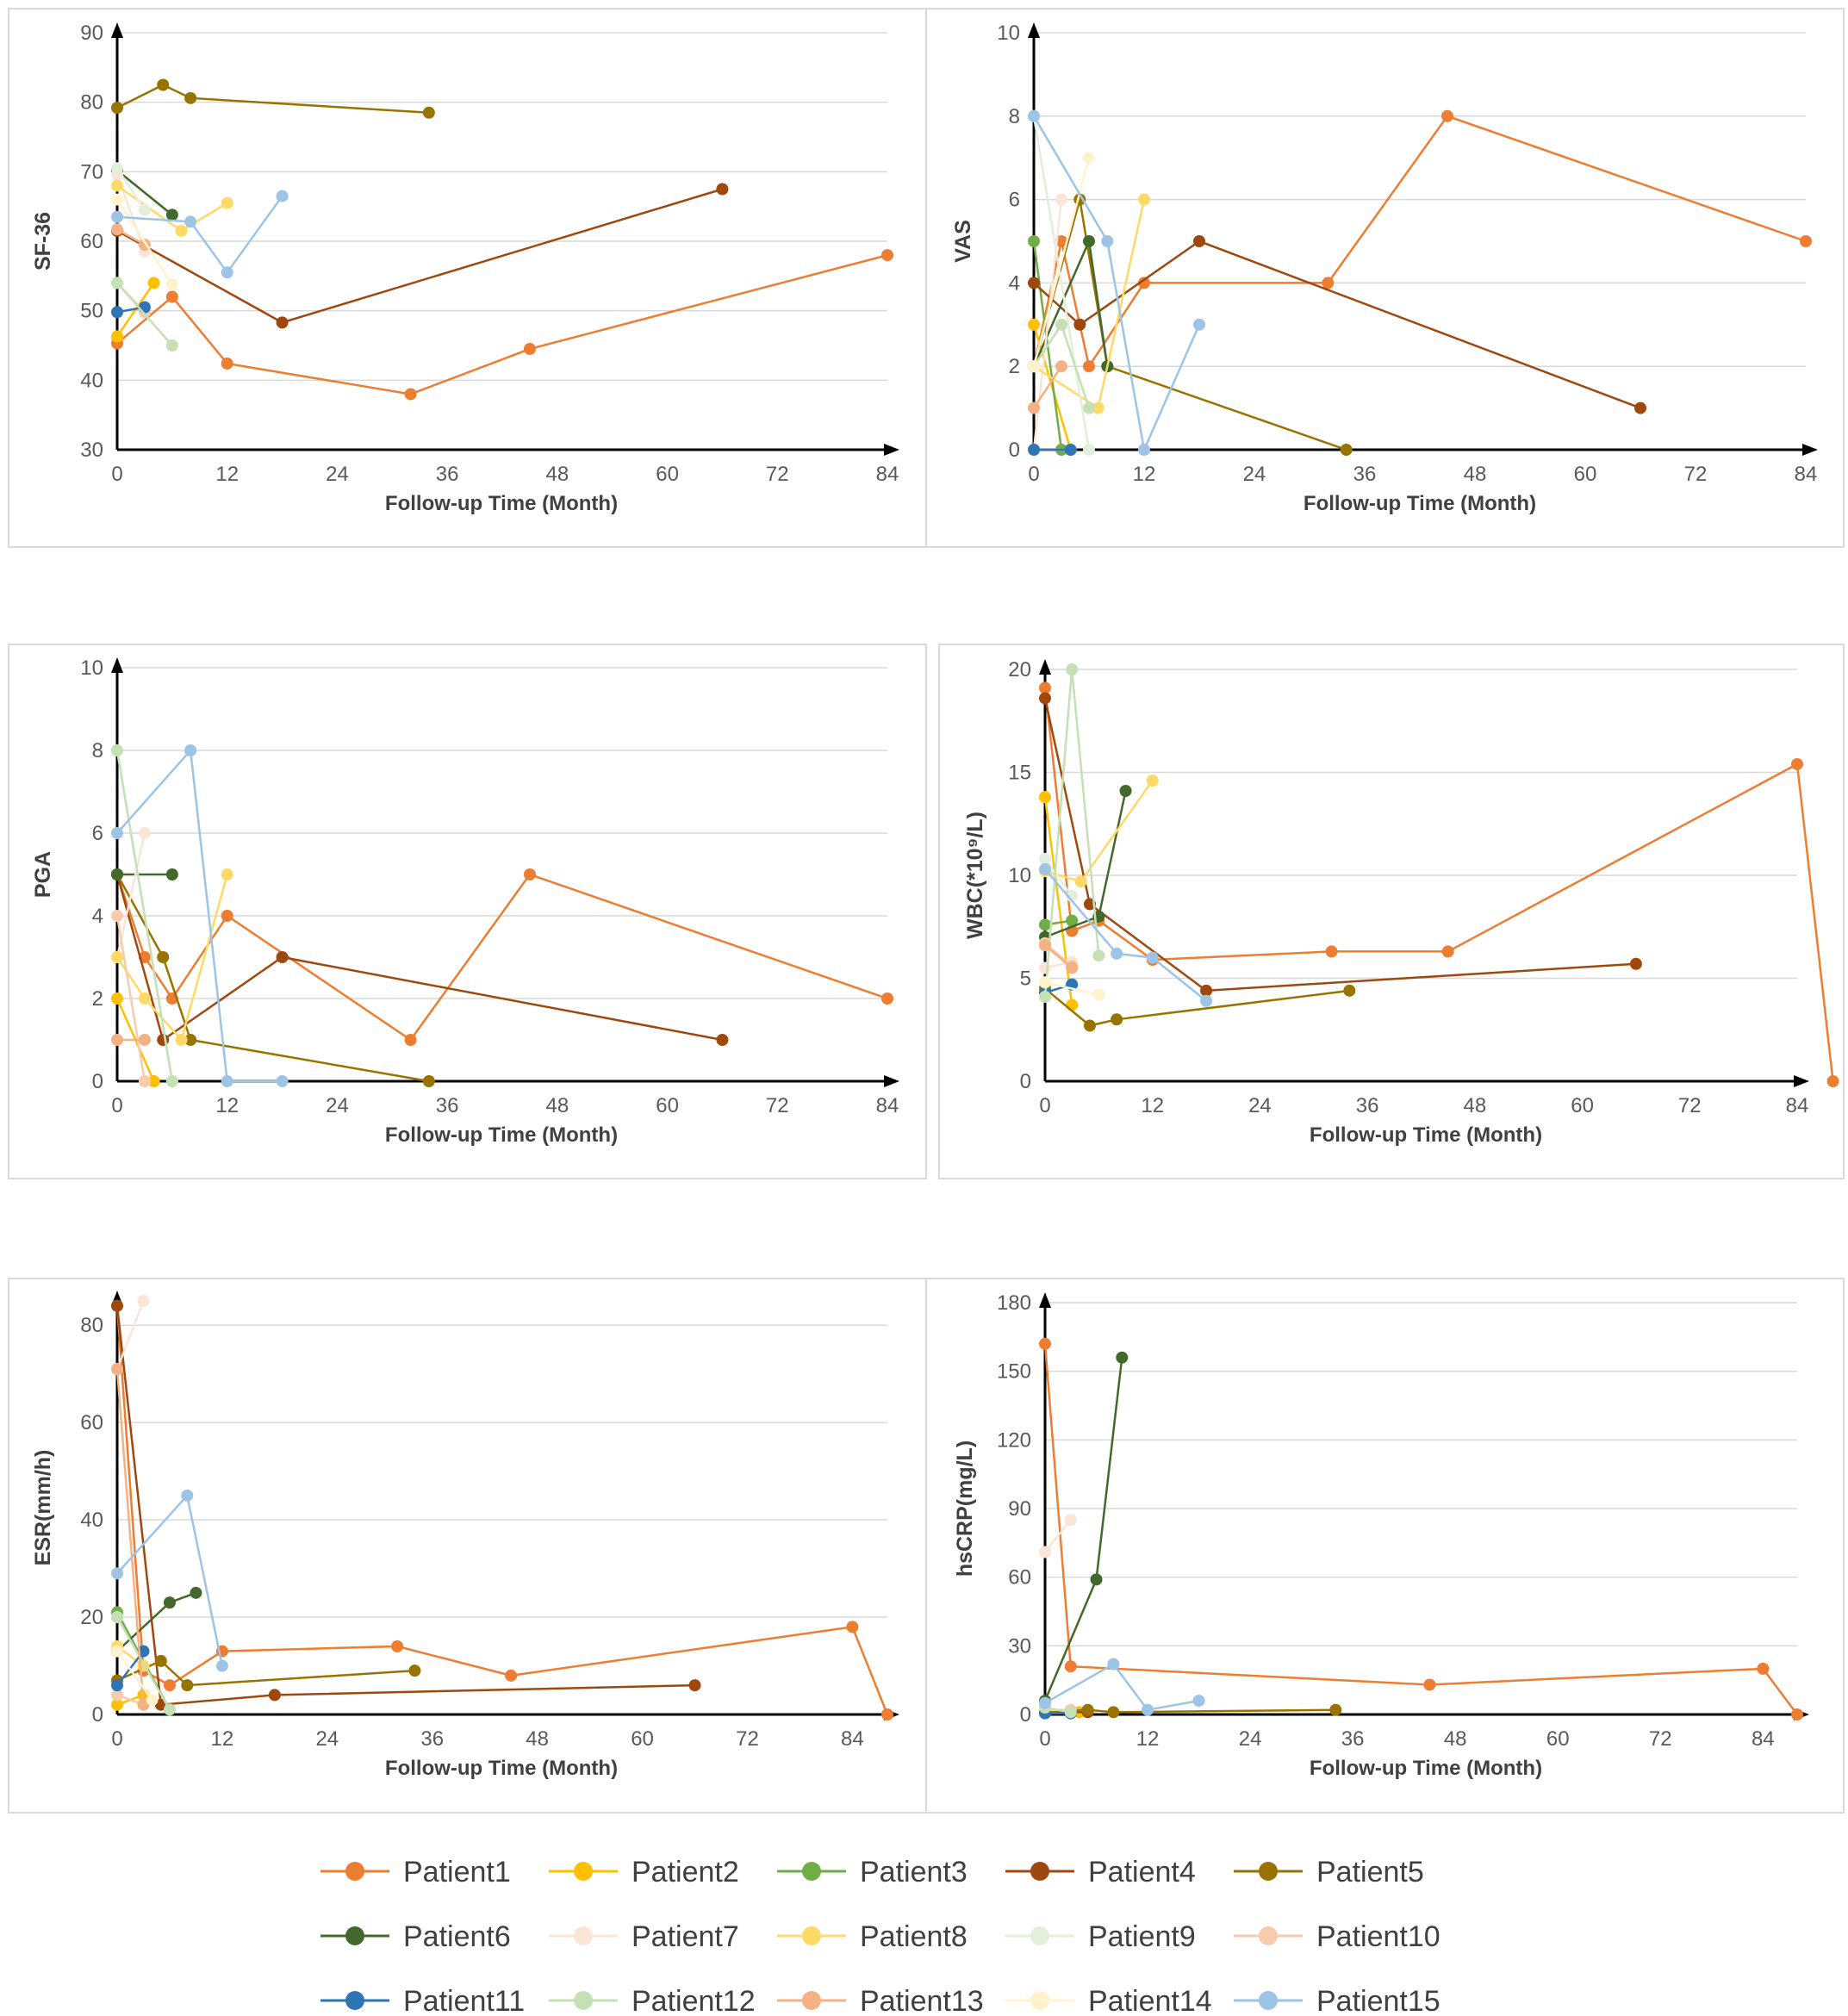 The width and height of the screenshot is (1848, 2016). What do you see at coordinates (914, 1872) in the screenshot?
I see `legend-label: Patient3` at bounding box center [914, 1872].